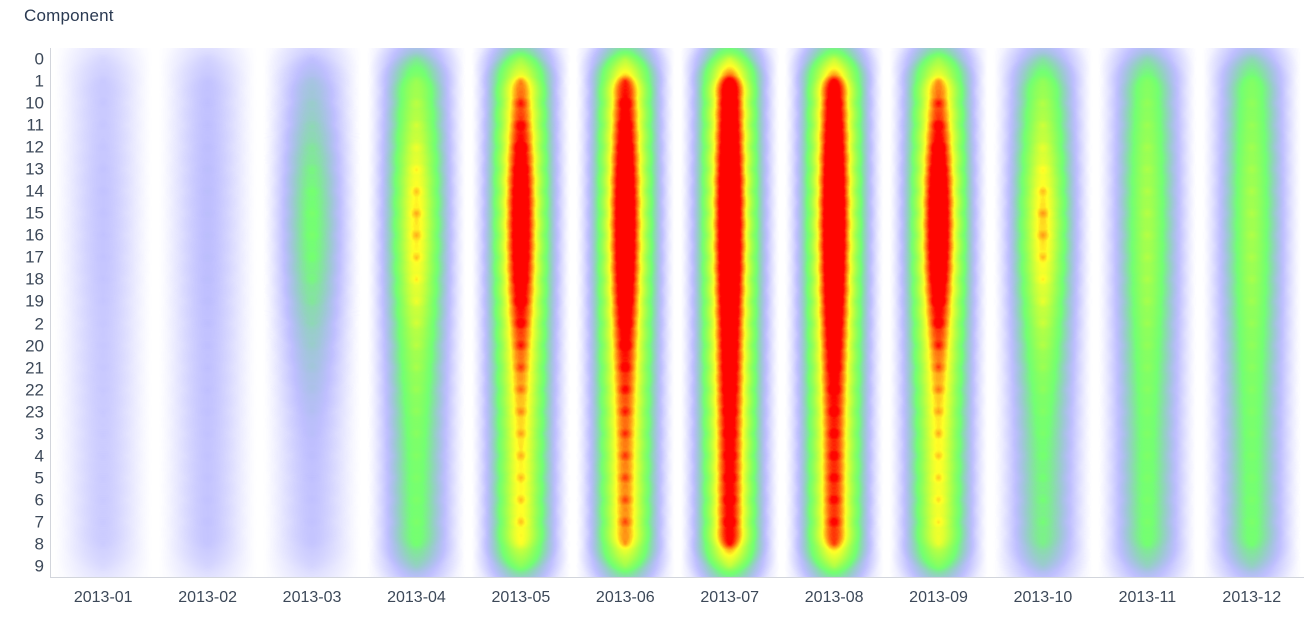 The image size is (1312, 627). I want to click on x-axis-label: 2013-11, so click(1147, 597).